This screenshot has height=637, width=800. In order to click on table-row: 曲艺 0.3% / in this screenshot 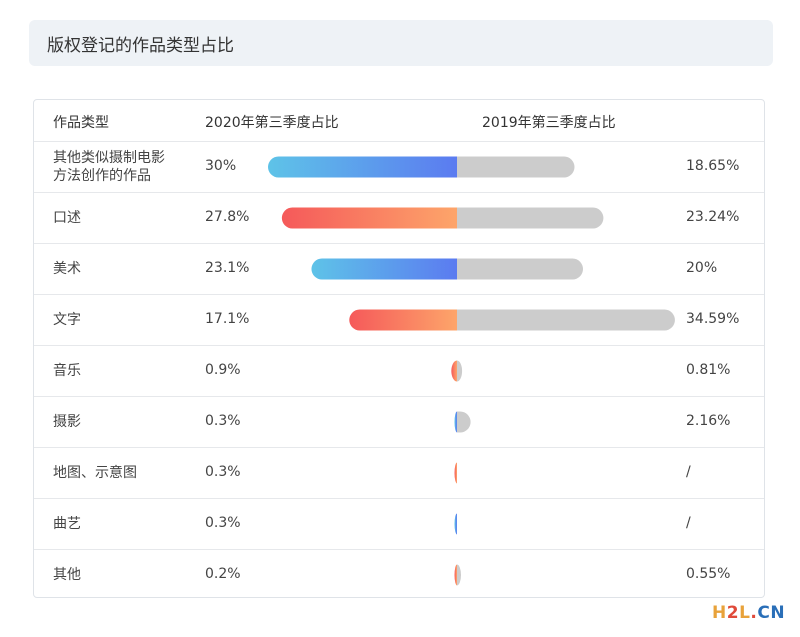, I will do `click(399, 524)`.